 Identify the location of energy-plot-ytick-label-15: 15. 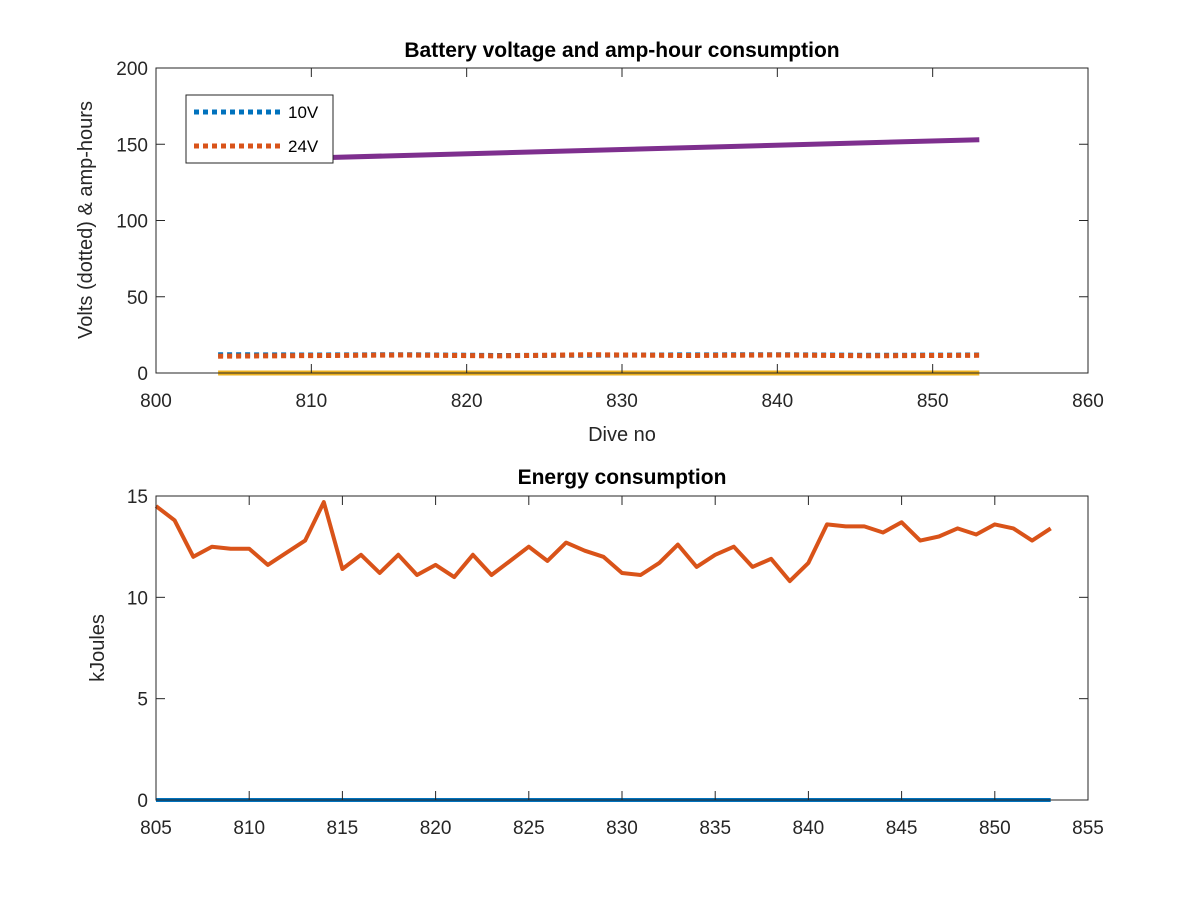
(137, 497).